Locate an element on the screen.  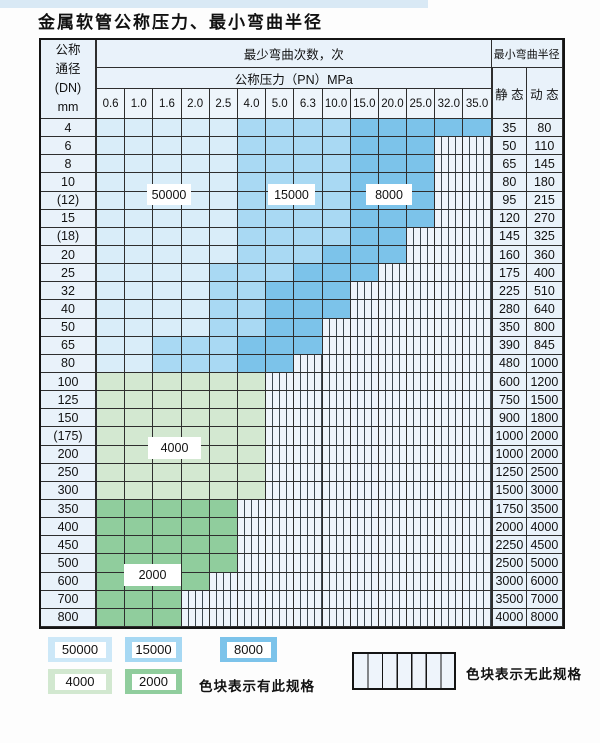
dn-cell: 450 is located at coordinates (69, 545).